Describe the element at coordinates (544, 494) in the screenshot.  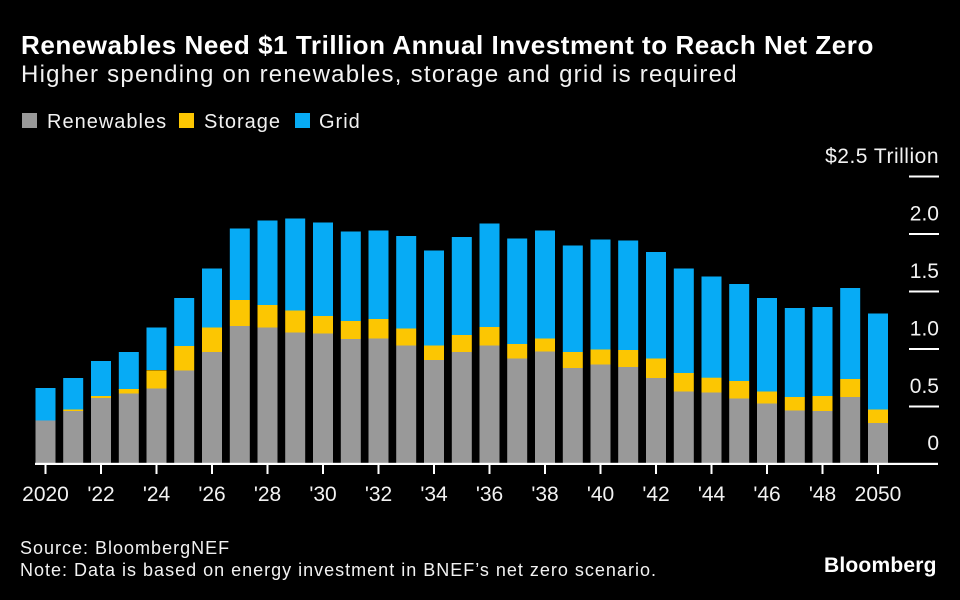
I see `svg-text: '38` at that location.